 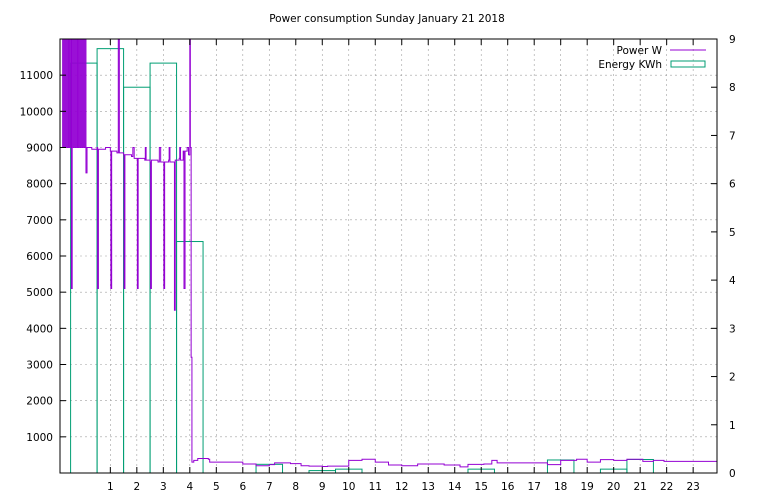 I want to click on y-tick-label-right: 3, so click(x=732, y=329).